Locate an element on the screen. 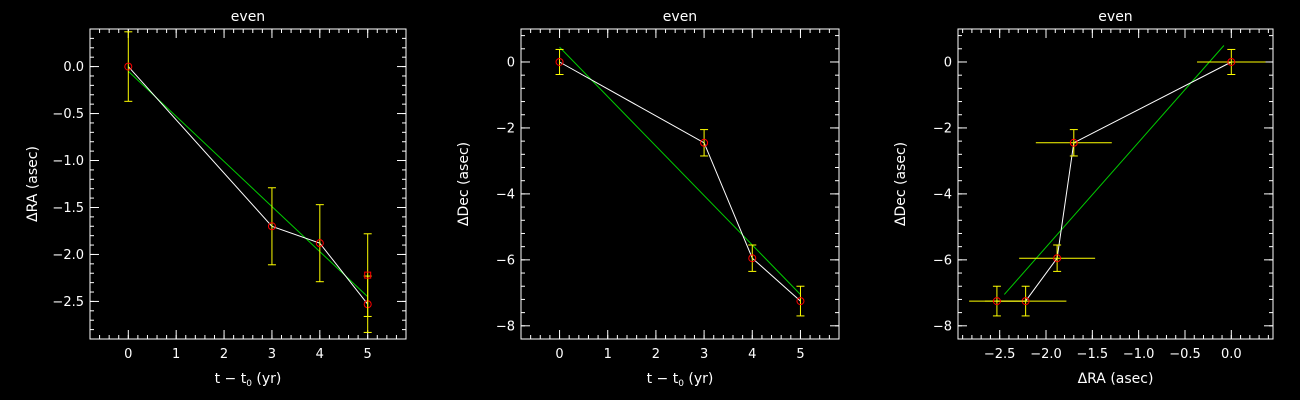 This screenshot has width=1300, height=400. y-tick-label: −1.0 is located at coordinates (68, 161).